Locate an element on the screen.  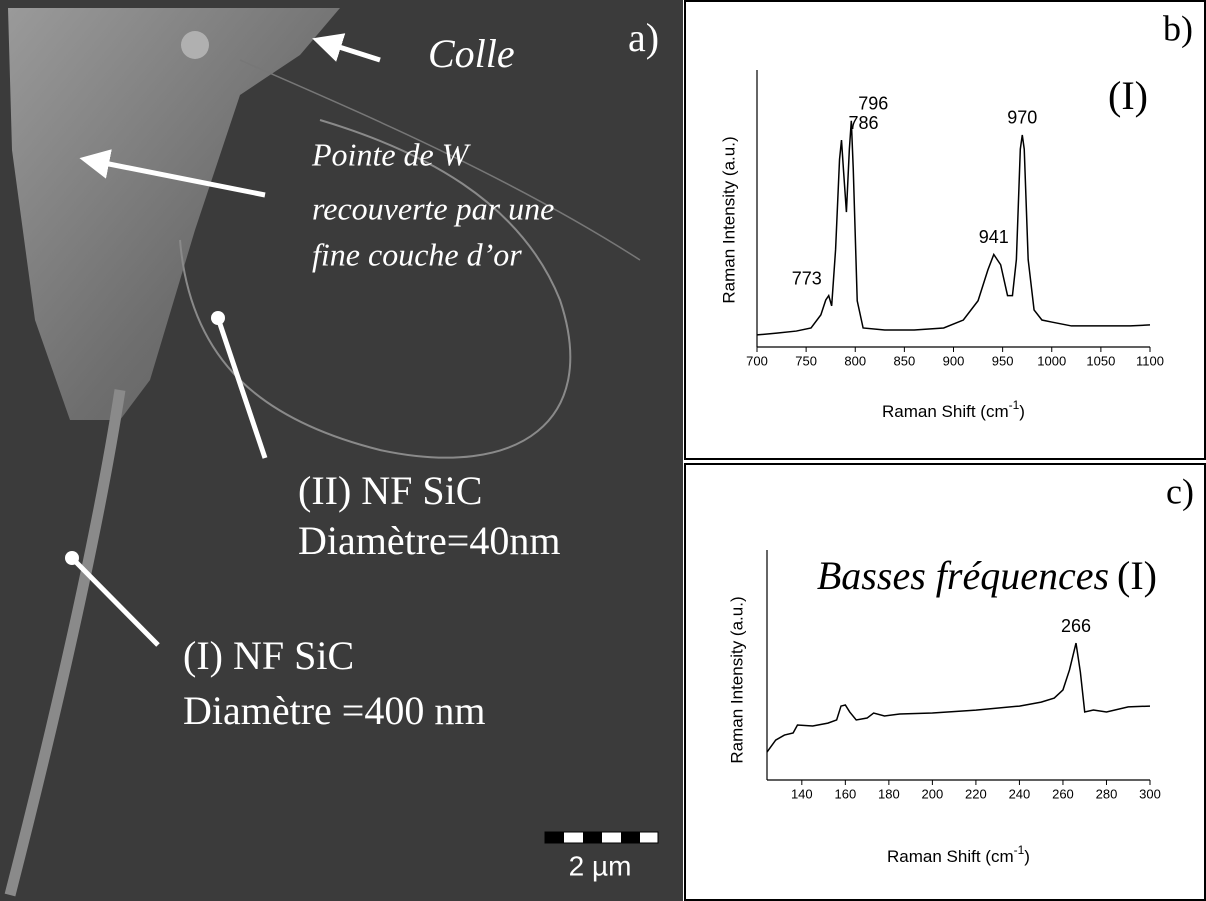
annotation: fine couche d’or is located at coordinates (417, 254).